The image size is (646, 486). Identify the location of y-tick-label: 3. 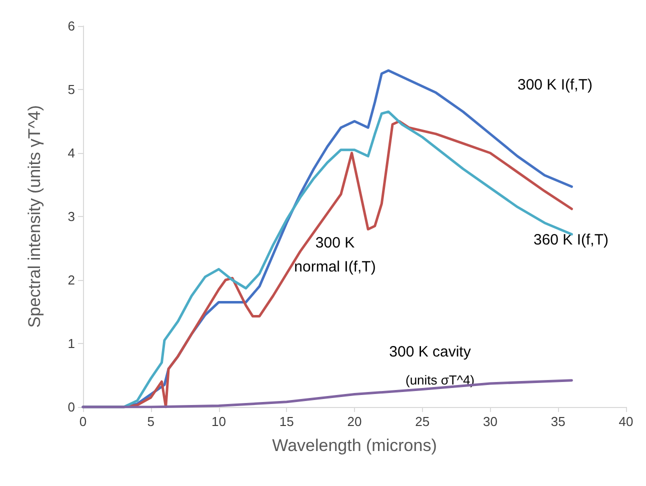
(71, 216).